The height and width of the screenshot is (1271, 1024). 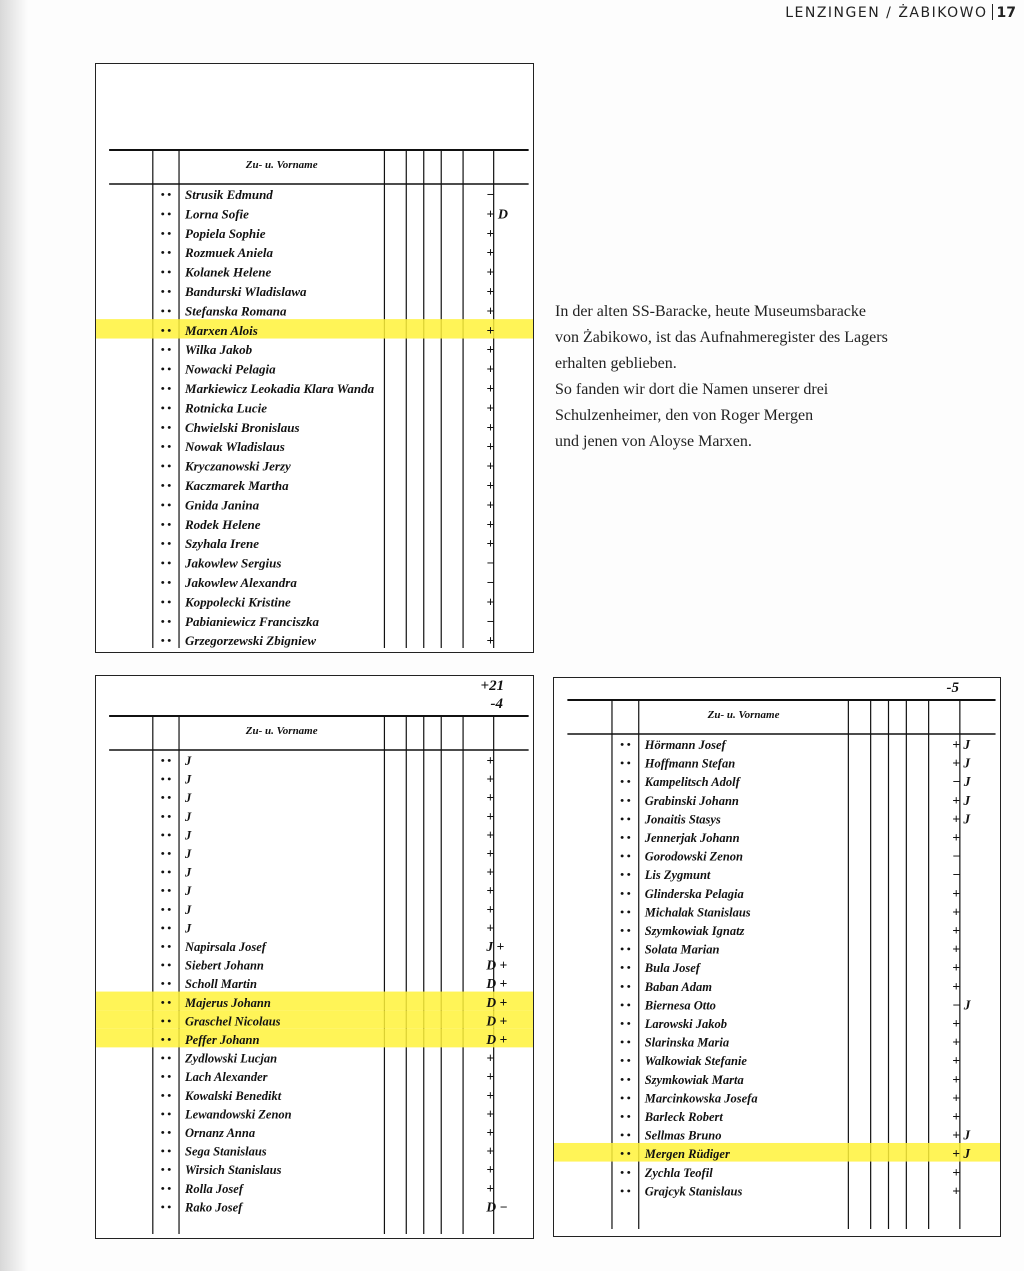 What do you see at coordinates (222, 504) in the screenshot?
I see `entry-name: Gnida Janina` at bounding box center [222, 504].